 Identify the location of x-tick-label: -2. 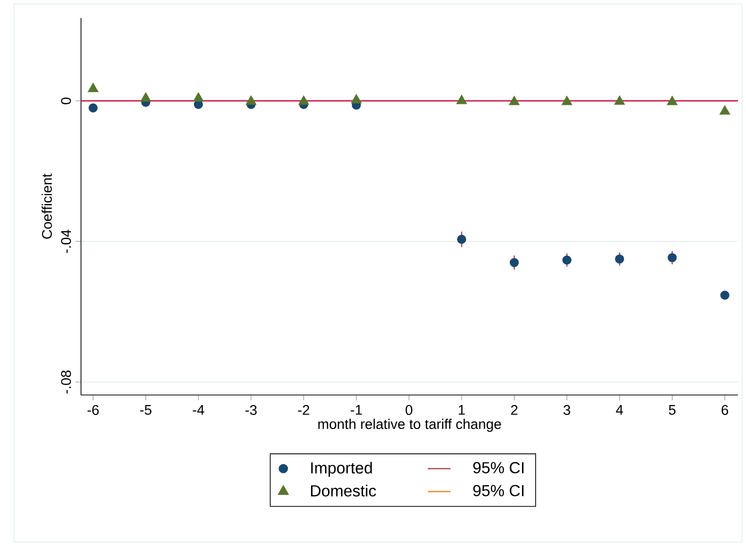
(304, 410).